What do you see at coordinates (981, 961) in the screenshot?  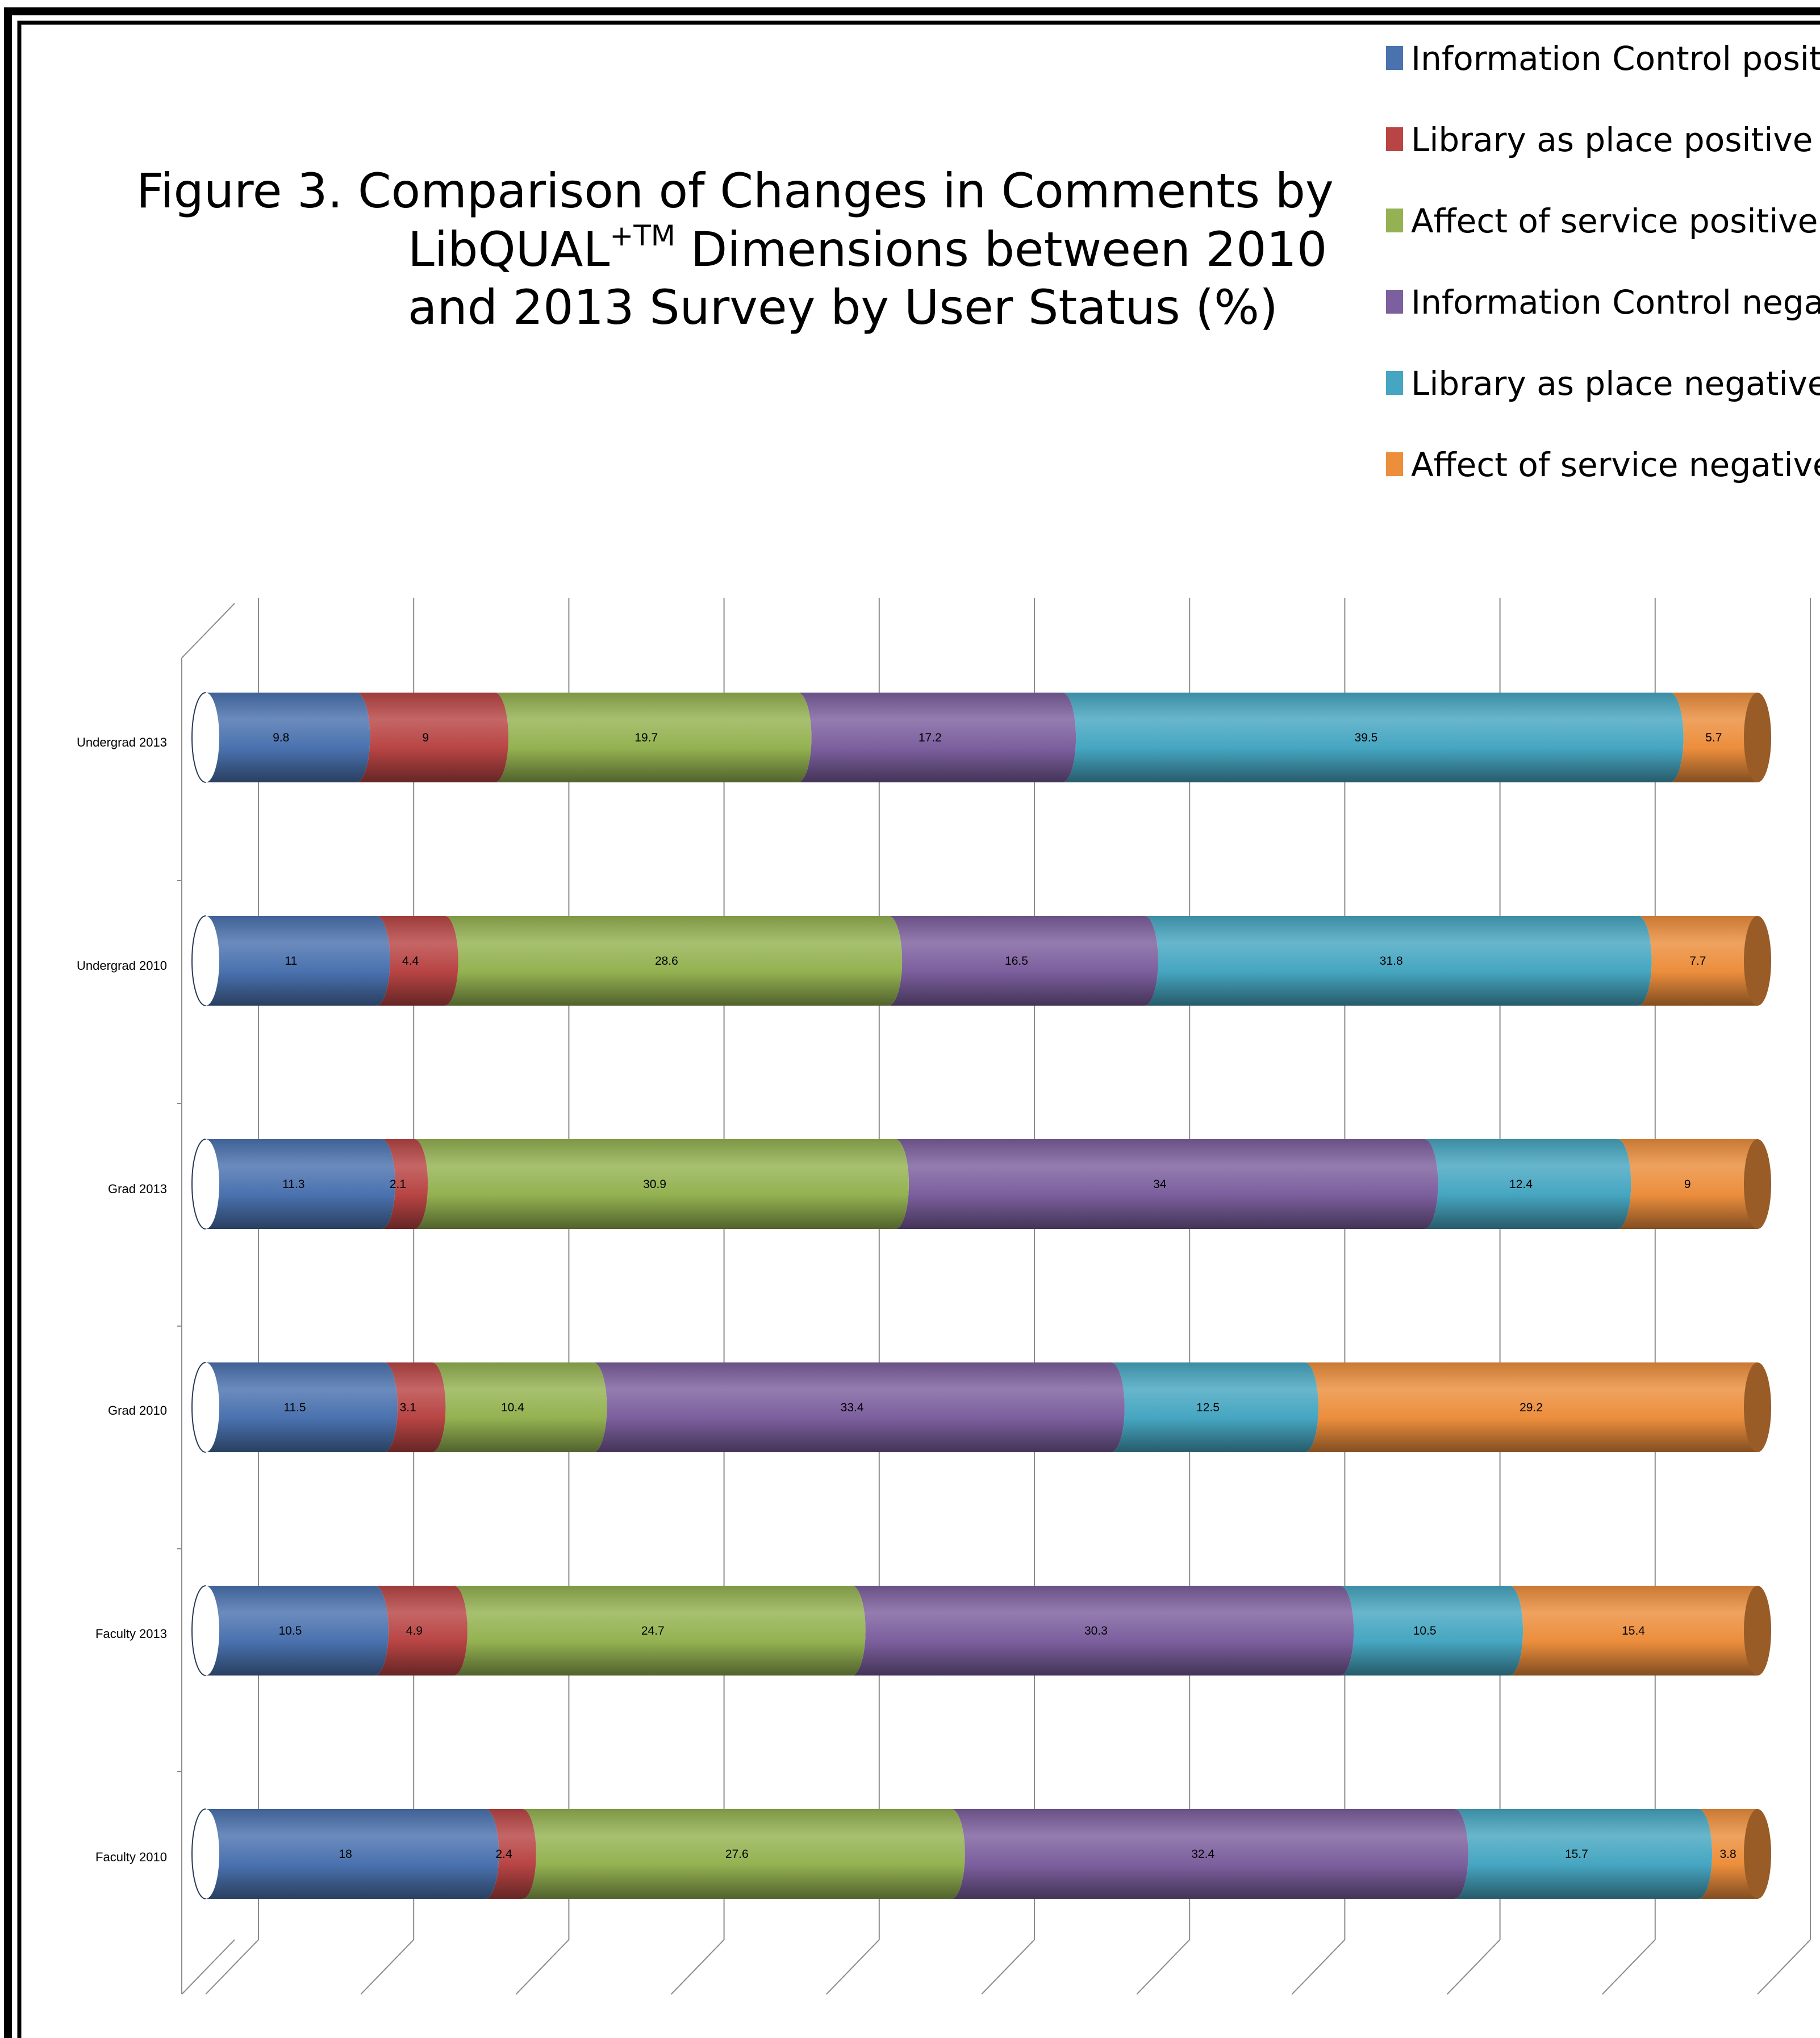 I see `bar-row-undergrad-2010: 11 4.4 28.6 16.5 31.8 7.7` at bounding box center [981, 961].